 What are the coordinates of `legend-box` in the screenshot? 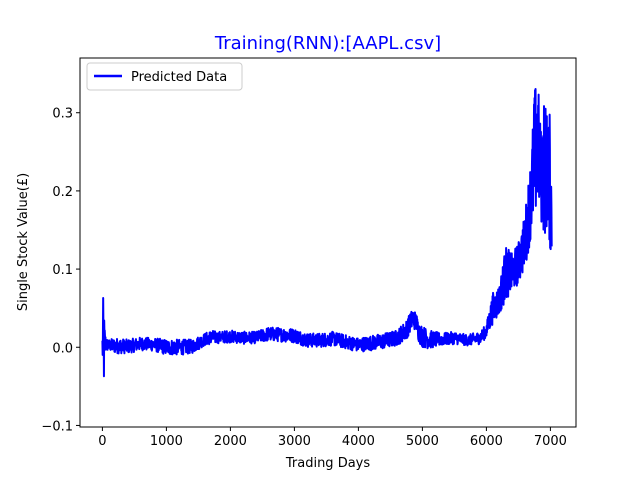 It's located at (164, 76).